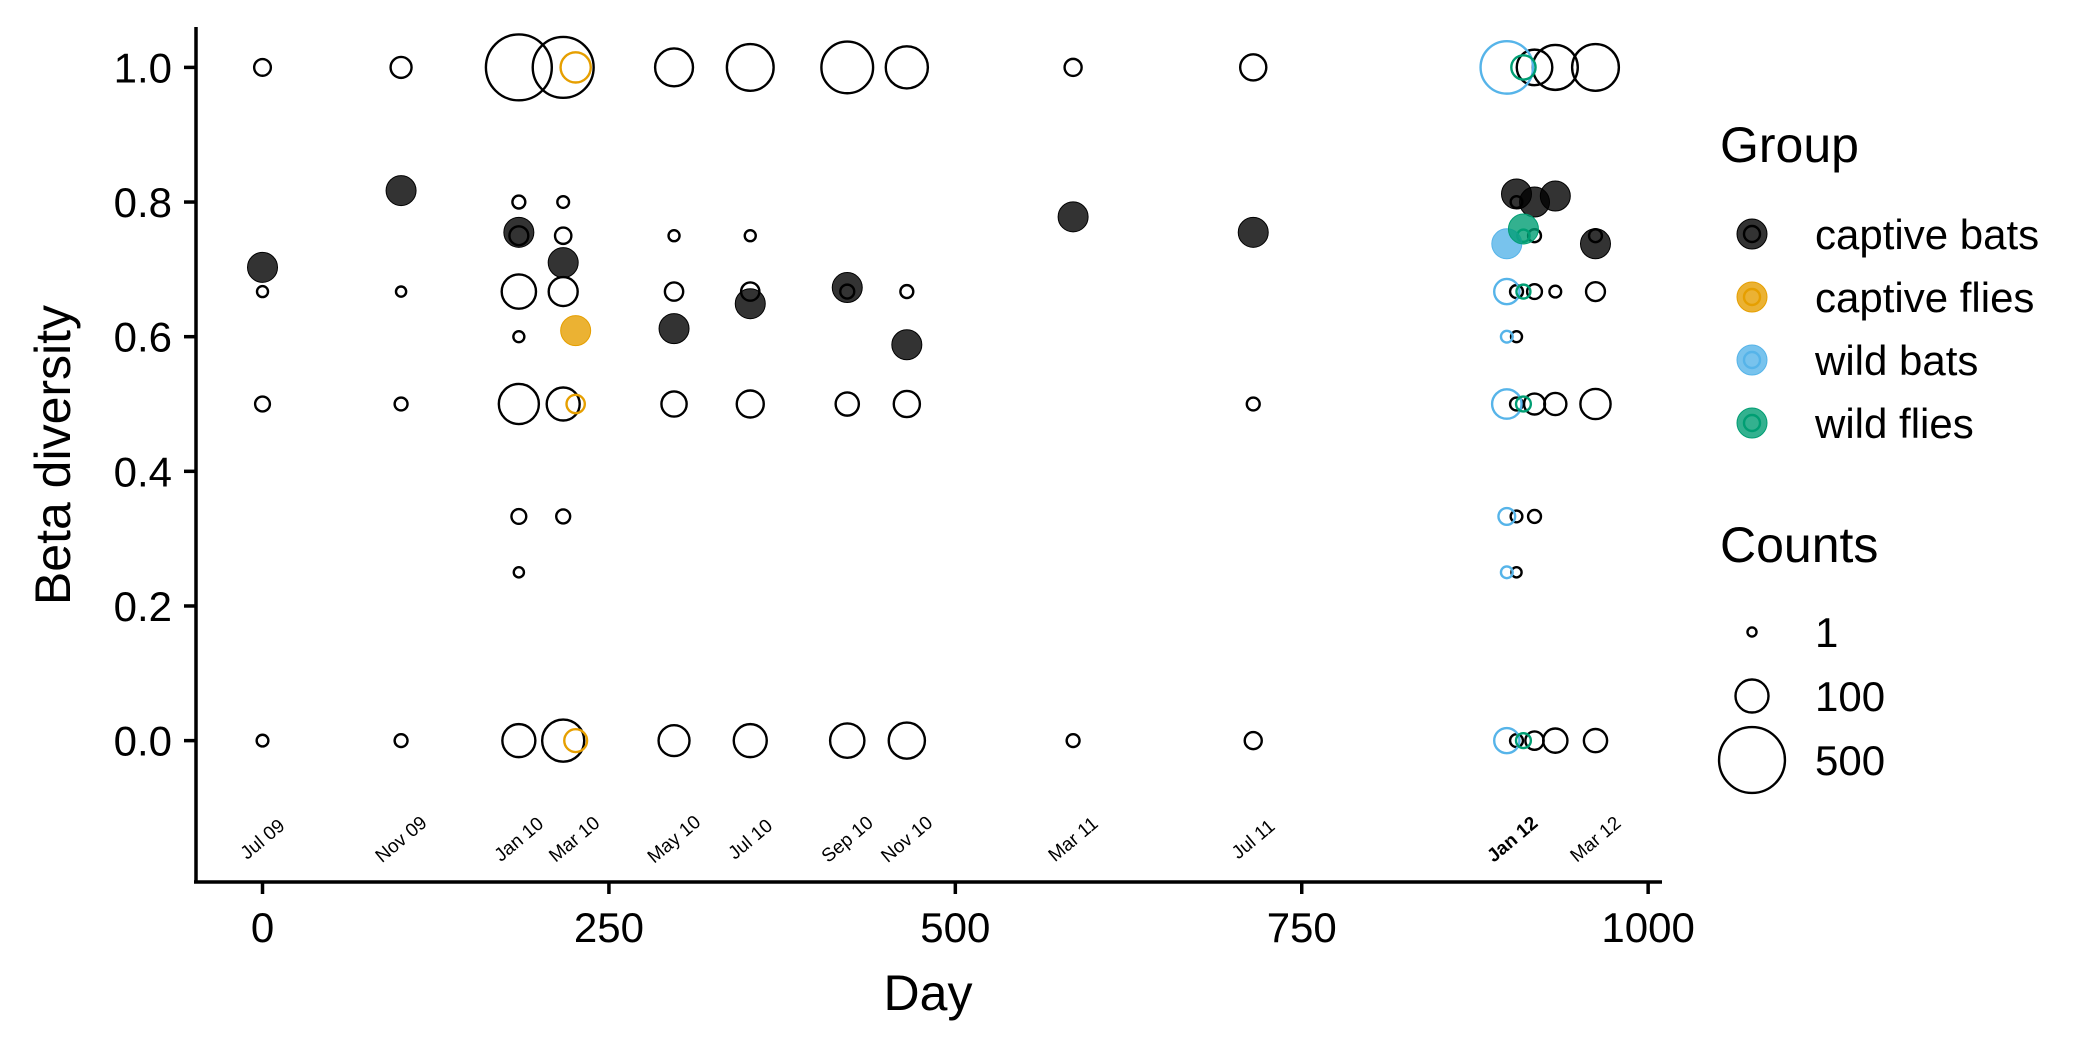  Describe the element at coordinates (143, 337) in the screenshot. I see `y-tick-label: 0.6` at that location.